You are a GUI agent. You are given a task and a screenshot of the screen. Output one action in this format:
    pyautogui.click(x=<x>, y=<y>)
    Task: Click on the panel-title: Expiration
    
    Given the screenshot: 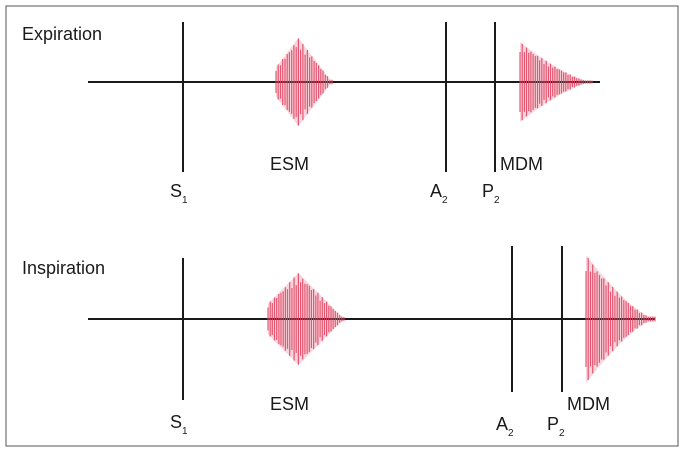 What is the action you would take?
    pyautogui.click(x=62, y=34)
    